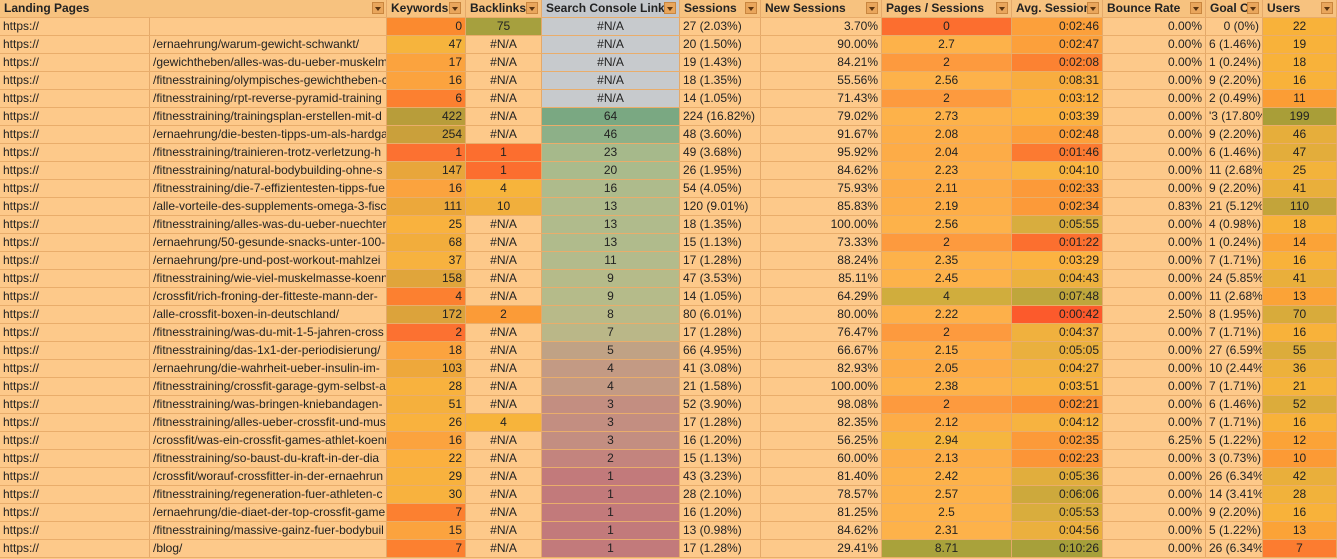  Describe the element at coordinates (670, 8) in the screenshot. I see `sort-filter-dropdown-icon` at that location.